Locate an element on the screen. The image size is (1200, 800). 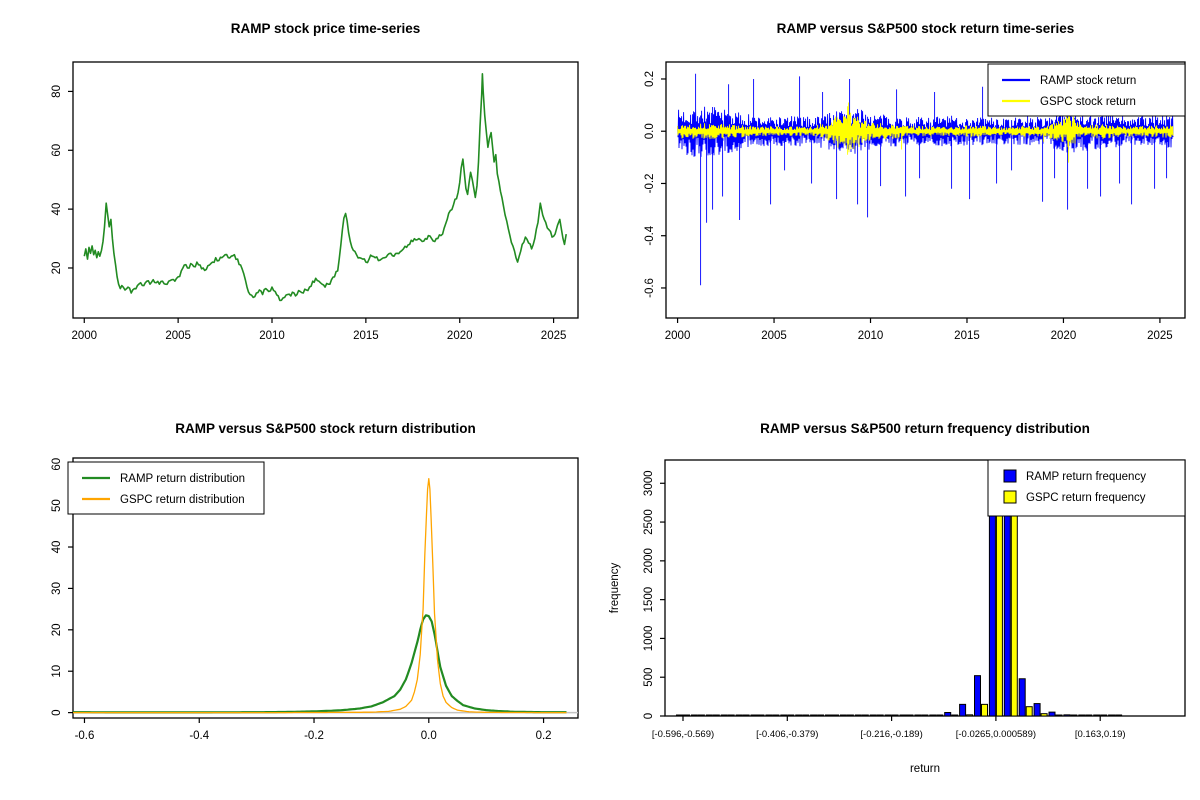
y-tick-label: 0.0 is located at coordinates (650, 131).